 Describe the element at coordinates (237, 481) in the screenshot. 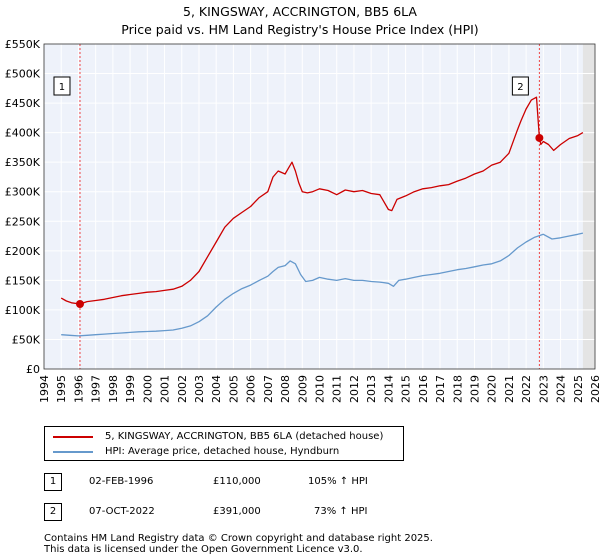

I see `transaction-price: £110,000` at that location.